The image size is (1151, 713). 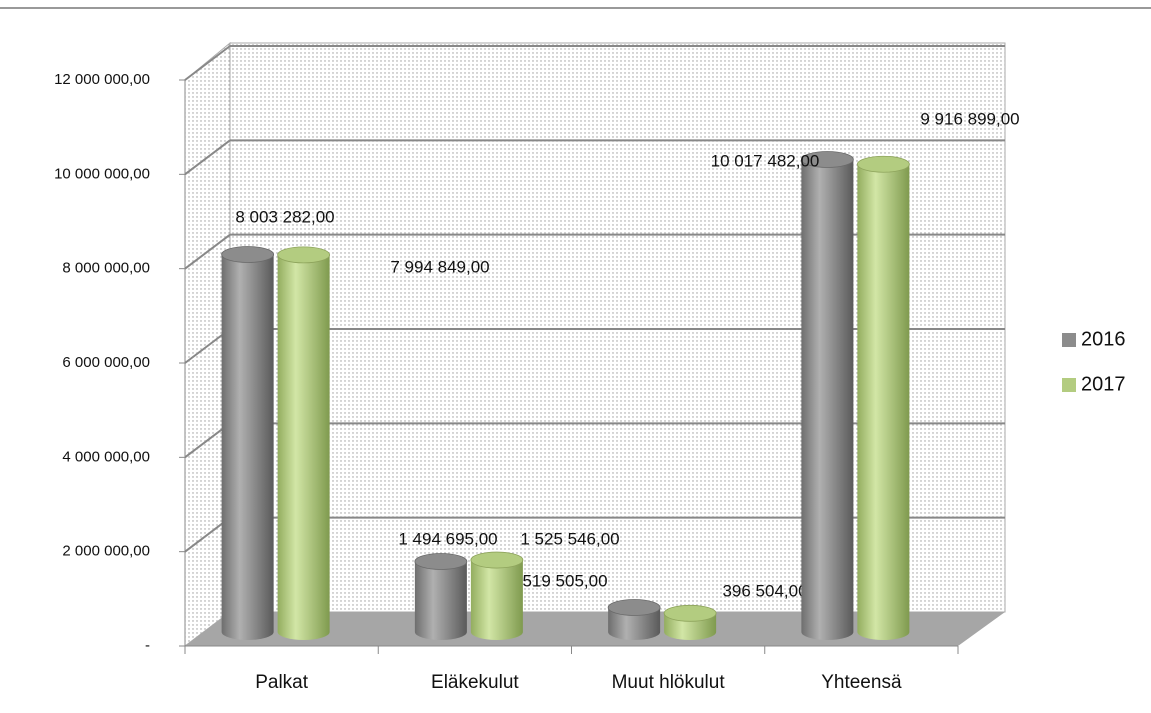 What do you see at coordinates (106, 362) in the screenshot?
I see `y-tick-label: 6 000 000,00` at bounding box center [106, 362].